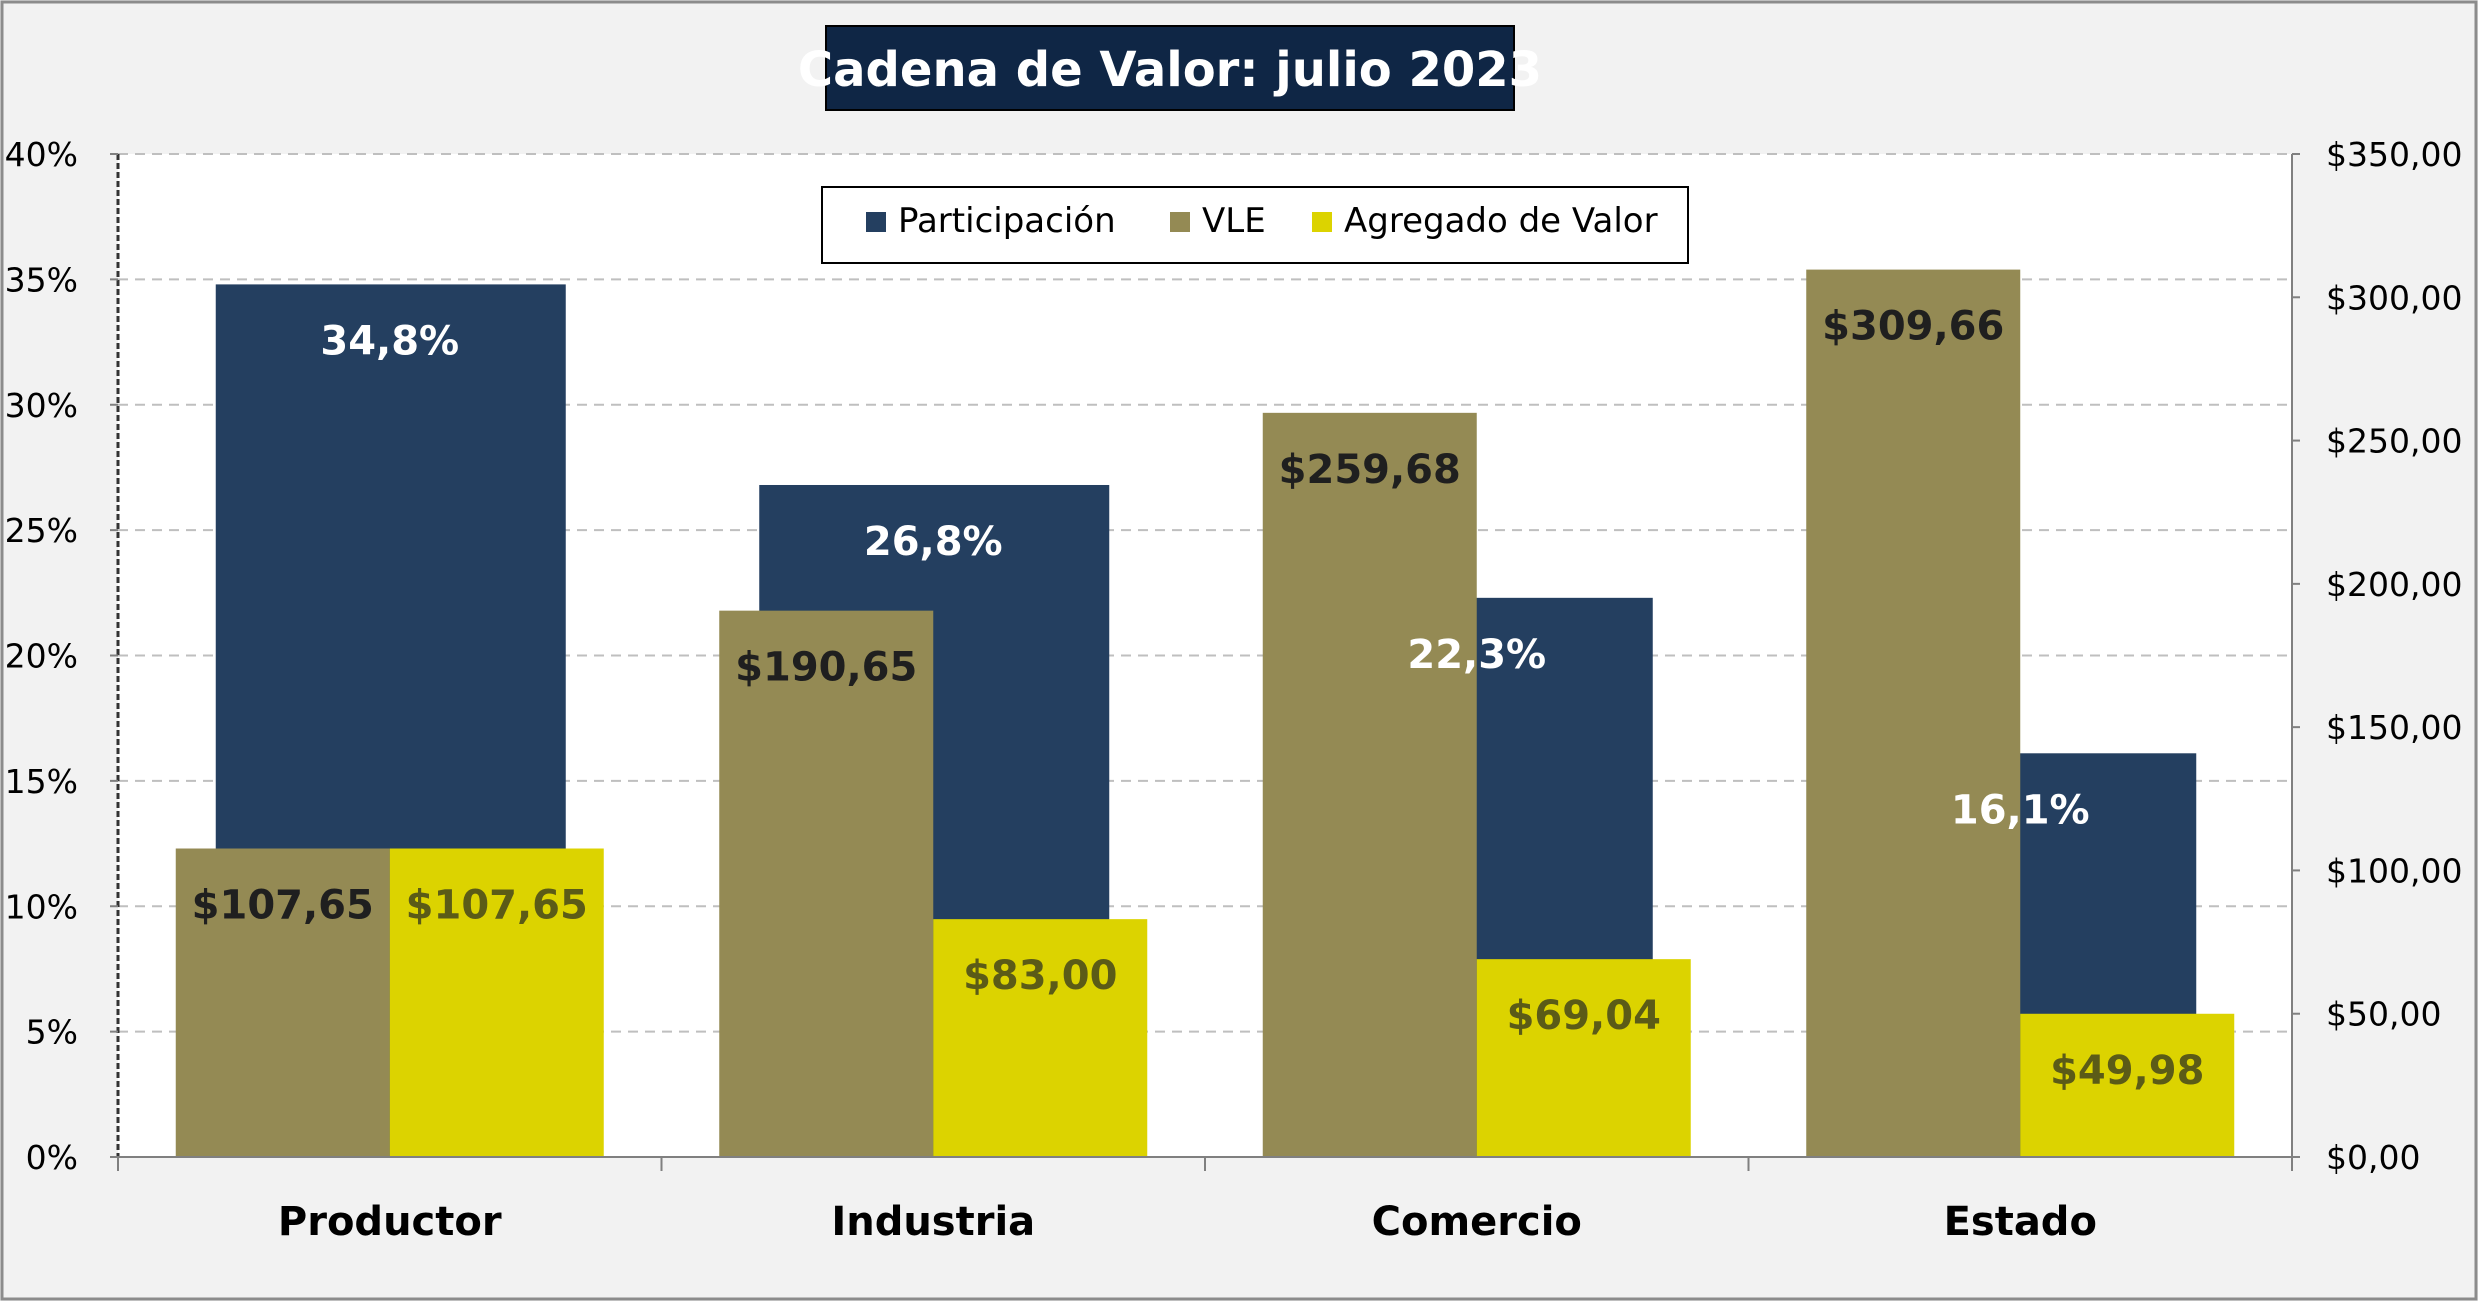  I want to click on left-tick-label: 20%, so click(41, 656).